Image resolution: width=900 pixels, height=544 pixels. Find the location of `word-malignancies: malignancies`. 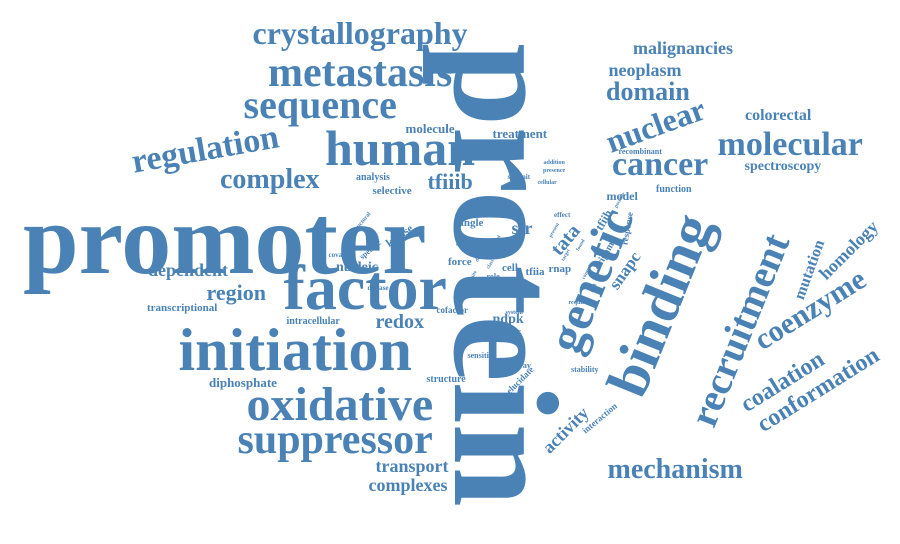

word-malignancies: malignancies is located at coordinates (683, 48).